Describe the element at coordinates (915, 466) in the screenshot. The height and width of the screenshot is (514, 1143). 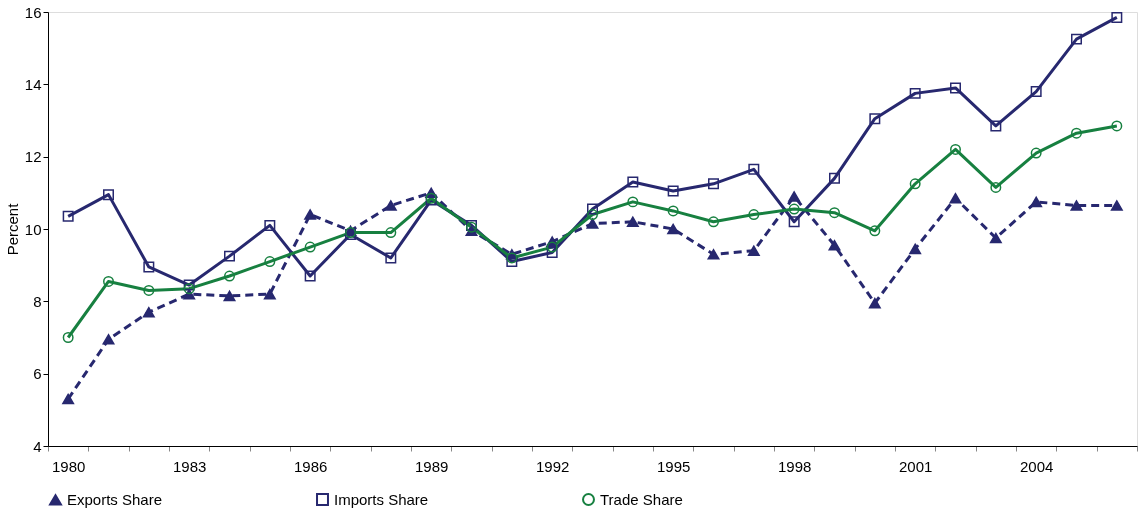
I see `x-tick-label: 2001` at that location.